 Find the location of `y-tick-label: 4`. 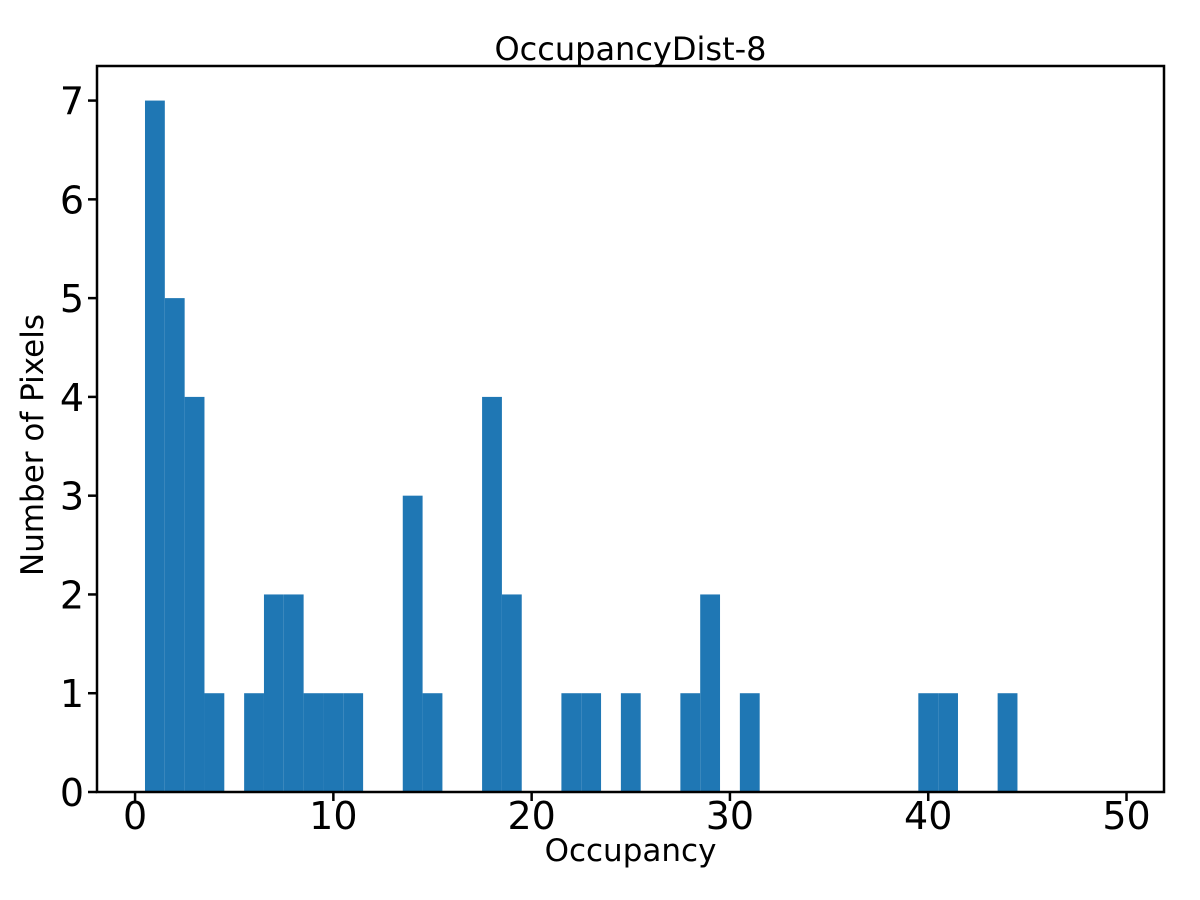

y-tick-label: 4 is located at coordinates (72, 398).